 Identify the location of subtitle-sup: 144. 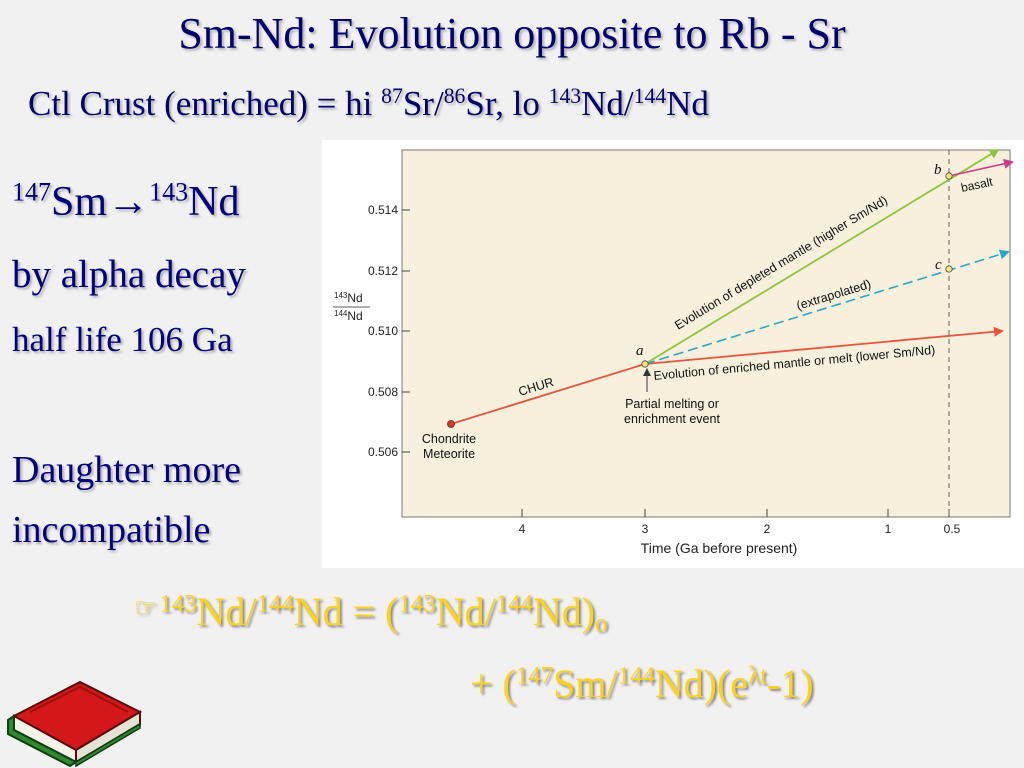
(650, 96).